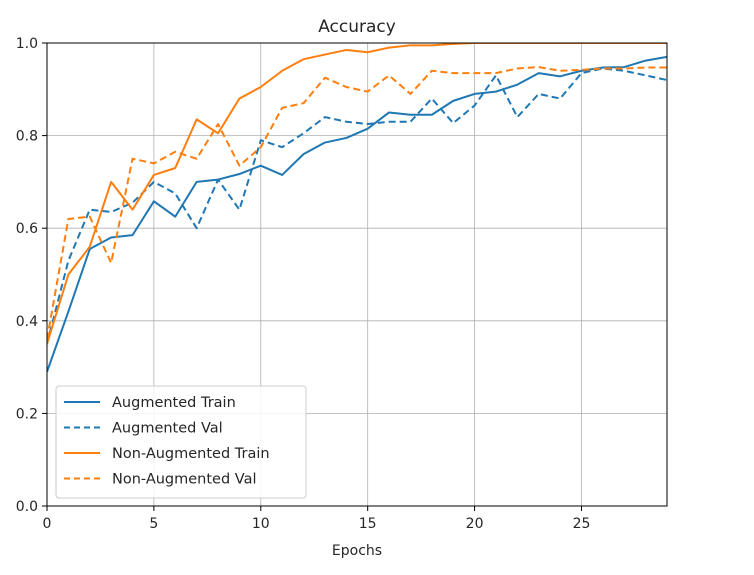  Describe the element at coordinates (174, 403) in the screenshot. I see `legend-label: Augmented Train` at that location.